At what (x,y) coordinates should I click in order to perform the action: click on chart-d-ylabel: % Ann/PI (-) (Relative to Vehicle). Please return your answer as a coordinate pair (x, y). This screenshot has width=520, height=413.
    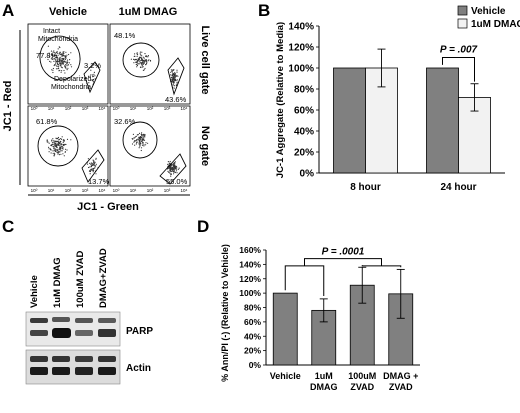
    Looking at the image, I should click on (225, 313).